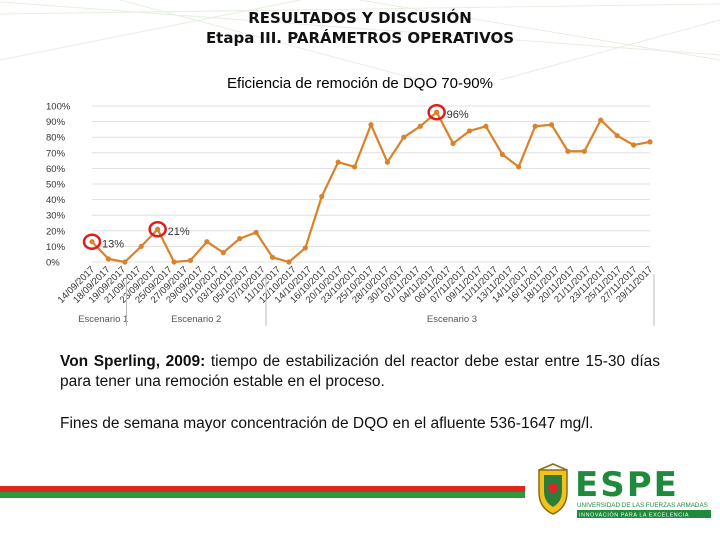  I want to click on y-tick-label: 50%, so click(56, 185).